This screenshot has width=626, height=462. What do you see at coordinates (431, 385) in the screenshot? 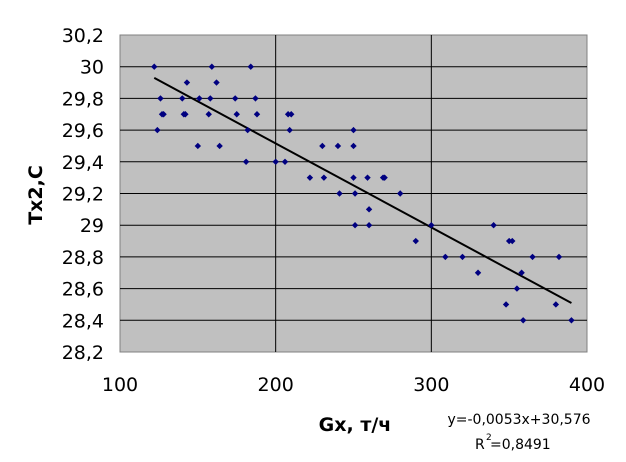
I see `x-tick-label: 300` at bounding box center [431, 385].